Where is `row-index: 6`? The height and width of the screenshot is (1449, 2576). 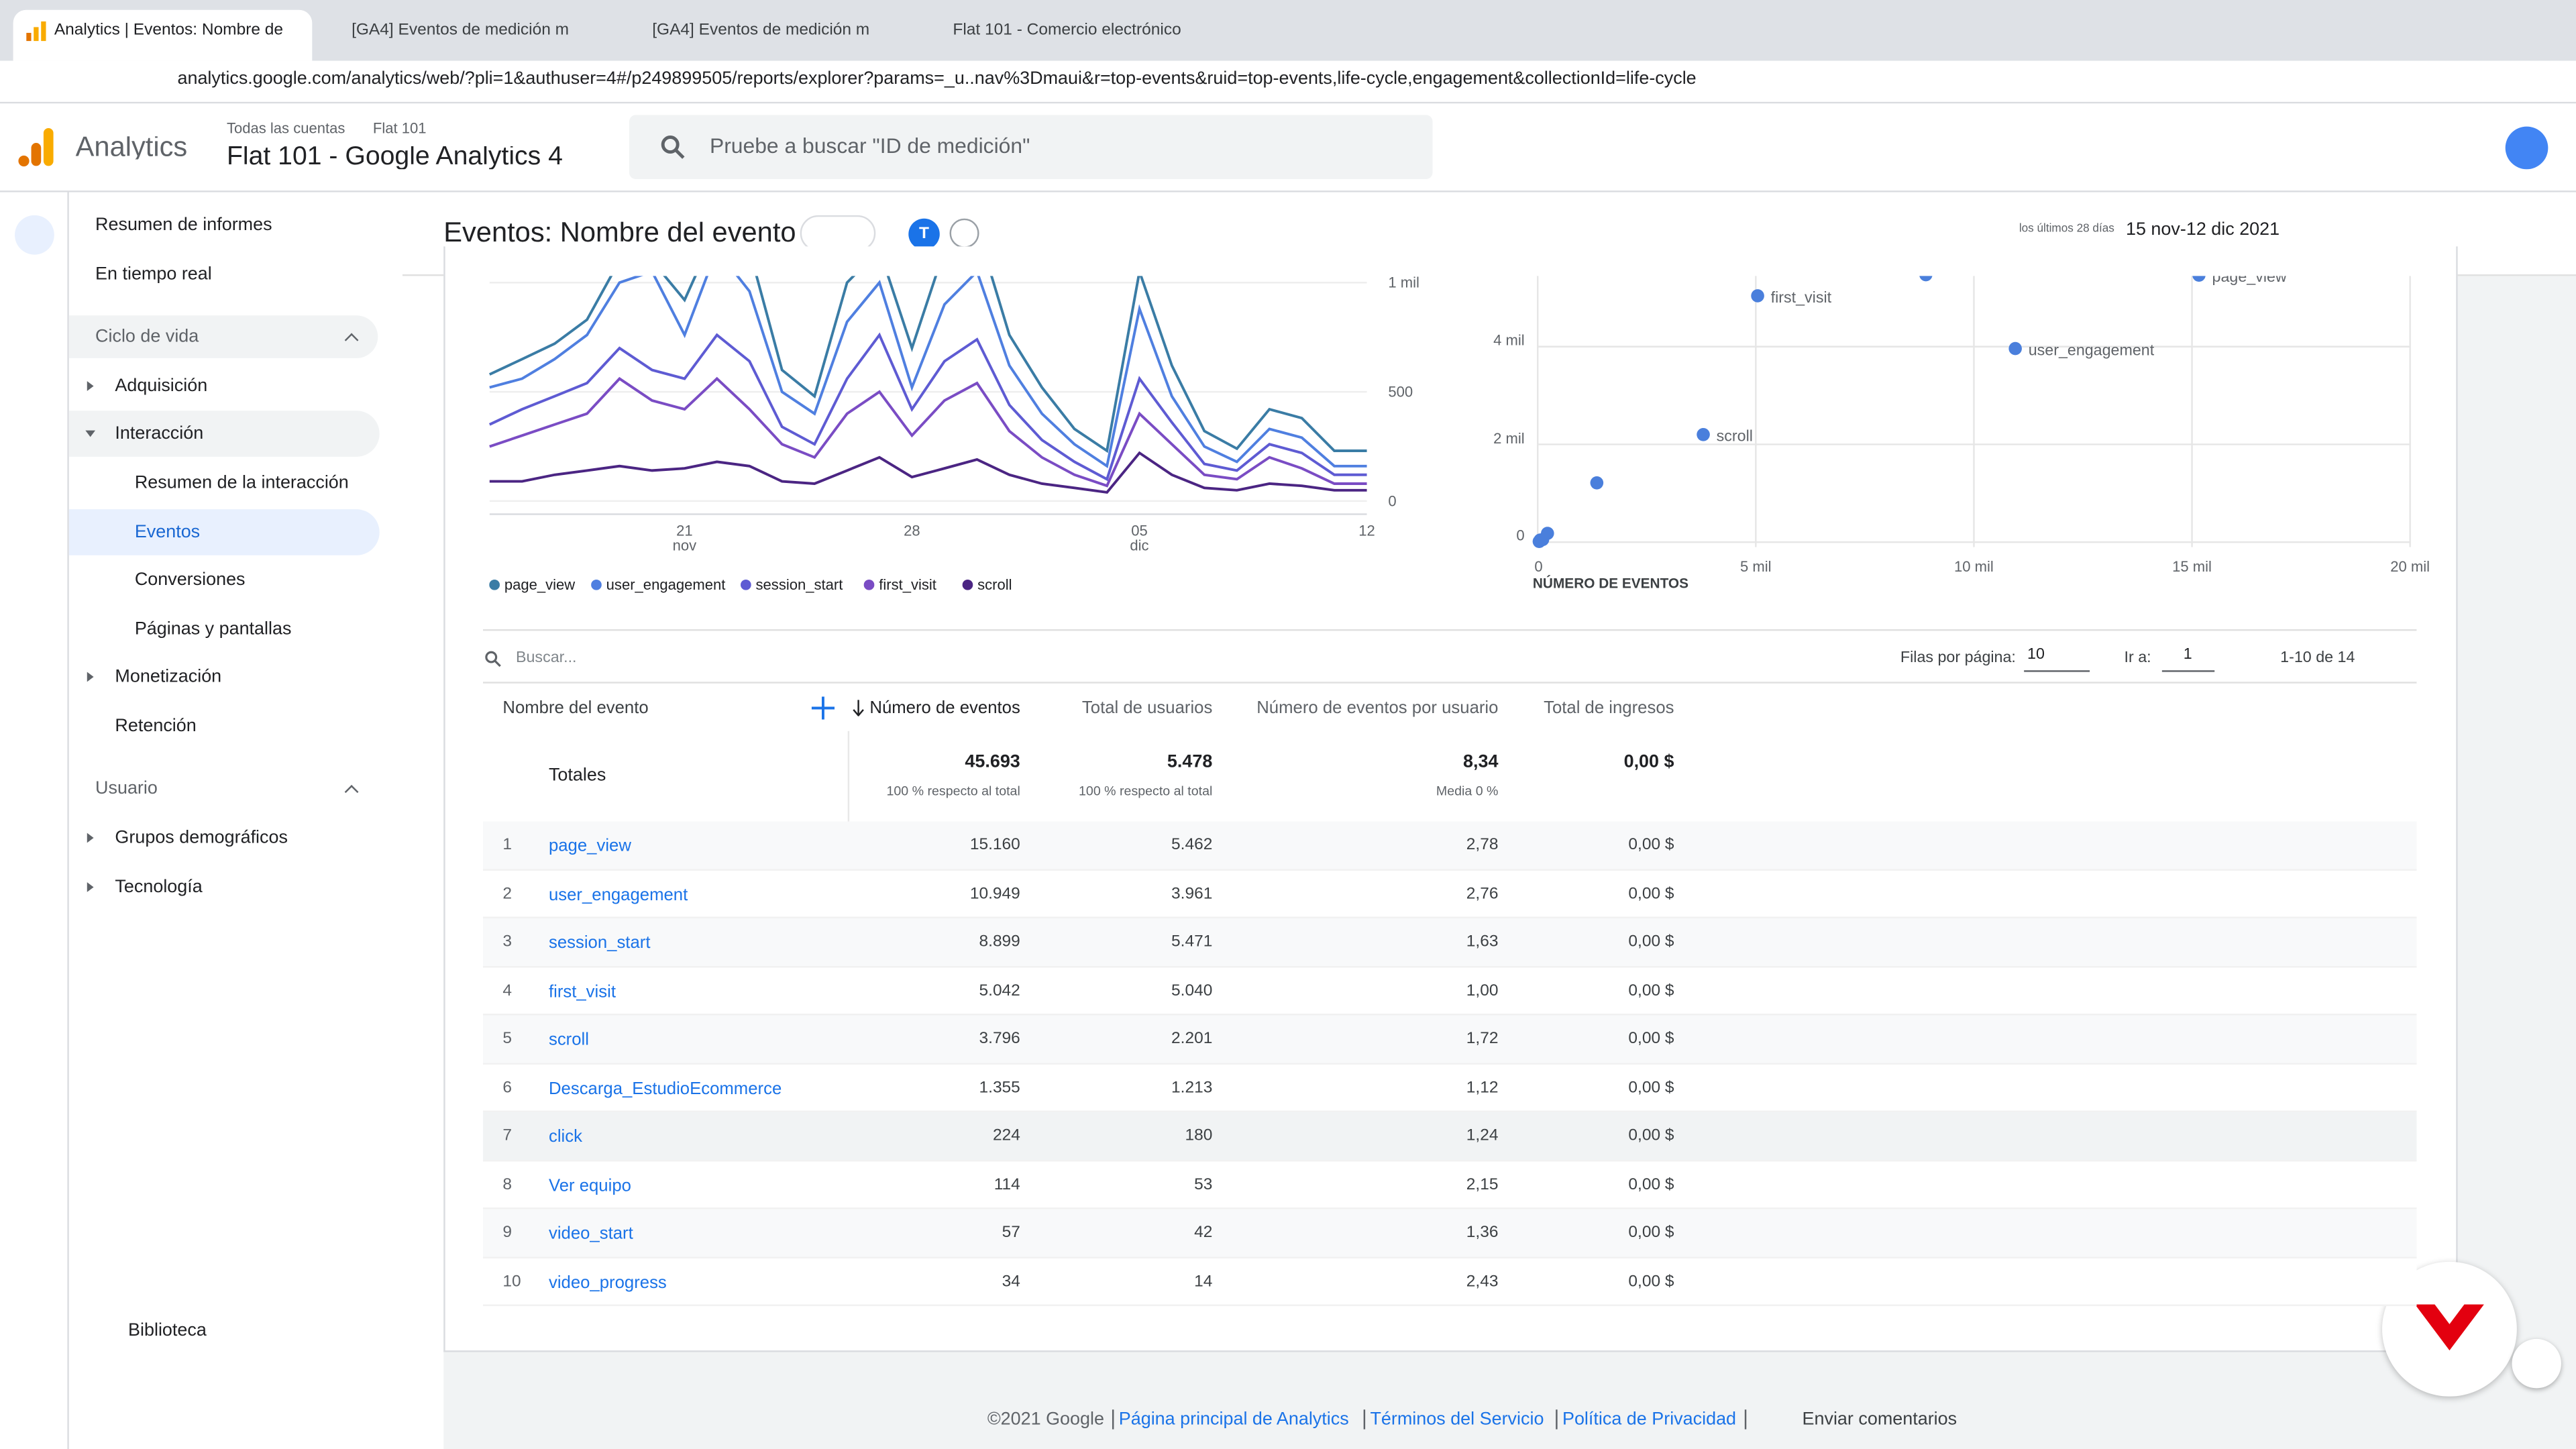 row-index: 6 is located at coordinates (507, 1087).